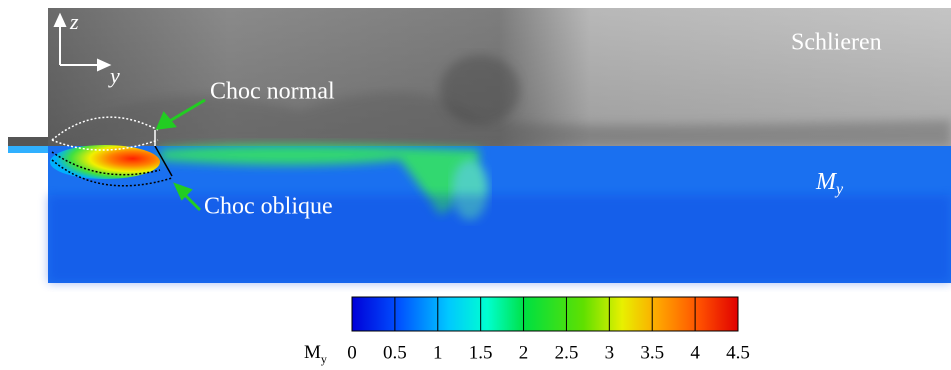 The image size is (951, 370). Describe the element at coordinates (352, 352) in the screenshot. I see `colorbar-tick-label: 0` at that location.